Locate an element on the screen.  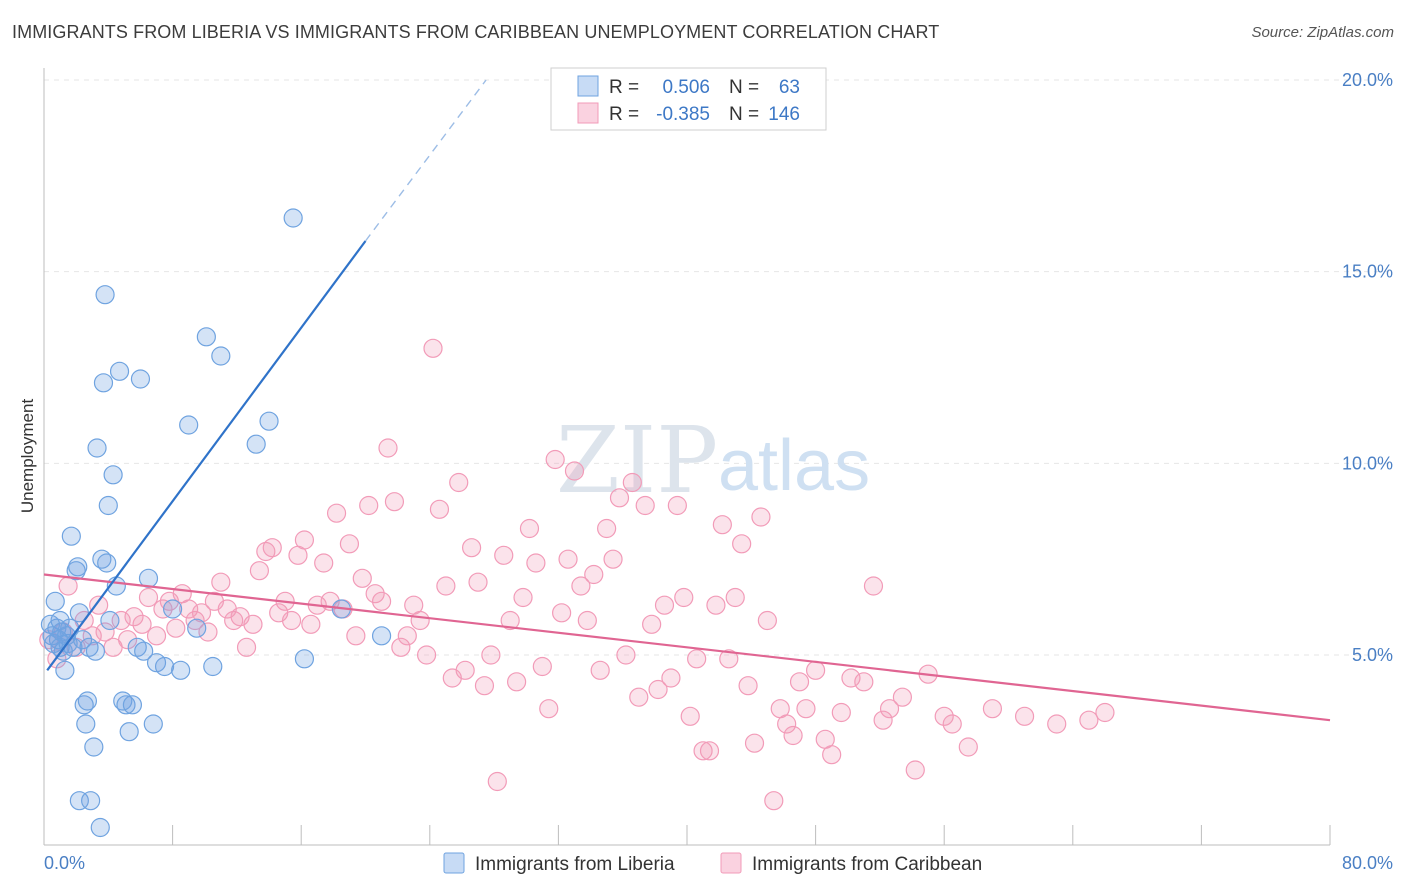
bottom-legend-caribbean: Immigrants from Caribbean is located at coordinates (867, 864).